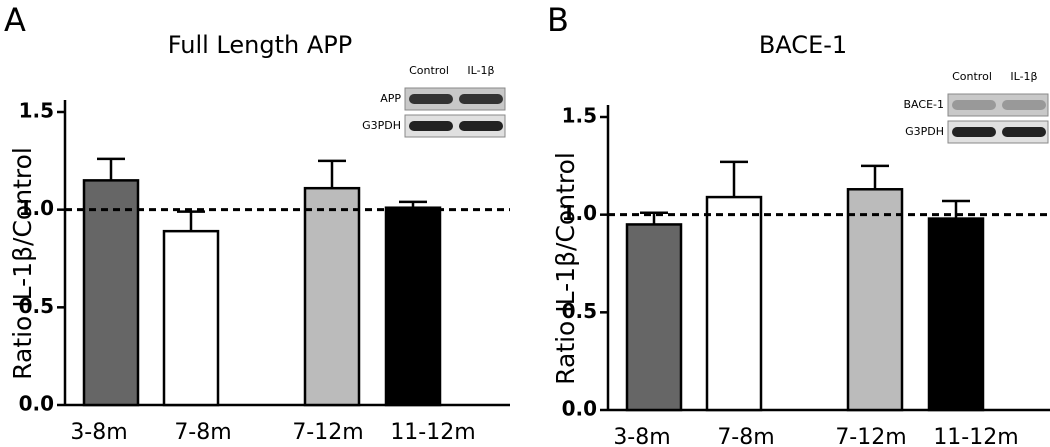  What do you see at coordinates (558, 20) in the screenshot?
I see `panel-letter: B` at bounding box center [558, 20].